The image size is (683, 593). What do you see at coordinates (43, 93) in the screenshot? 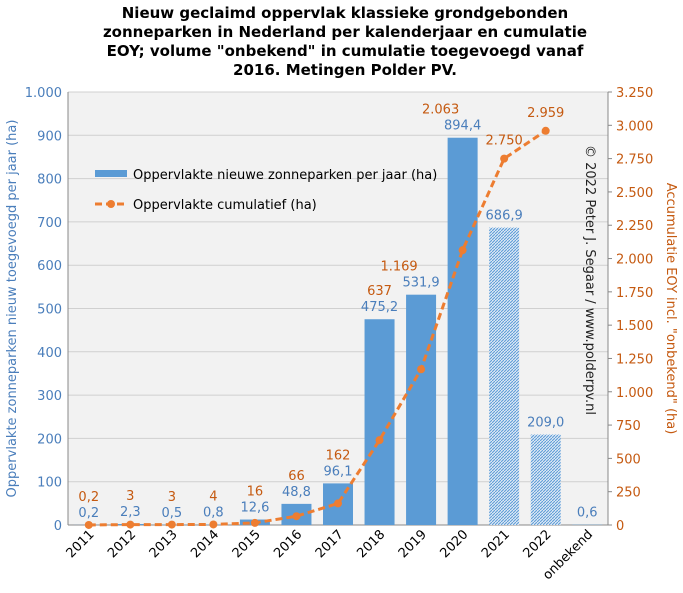
I see `y-tick-label: 1.000` at bounding box center [43, 93].